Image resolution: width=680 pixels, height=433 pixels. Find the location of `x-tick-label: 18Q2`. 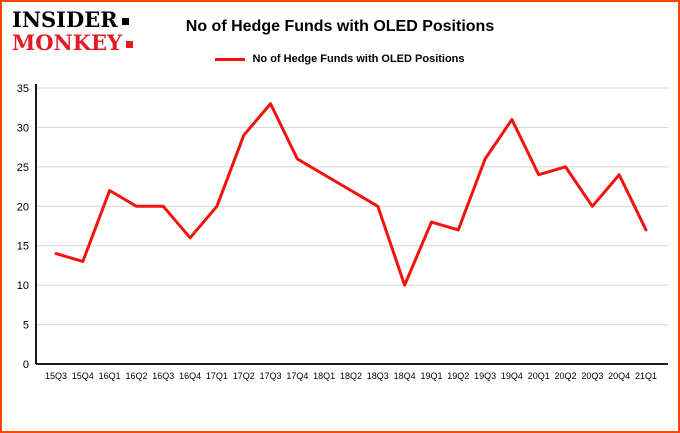

x-tick-label: 18Q2 is located at coordinates (351, 376).